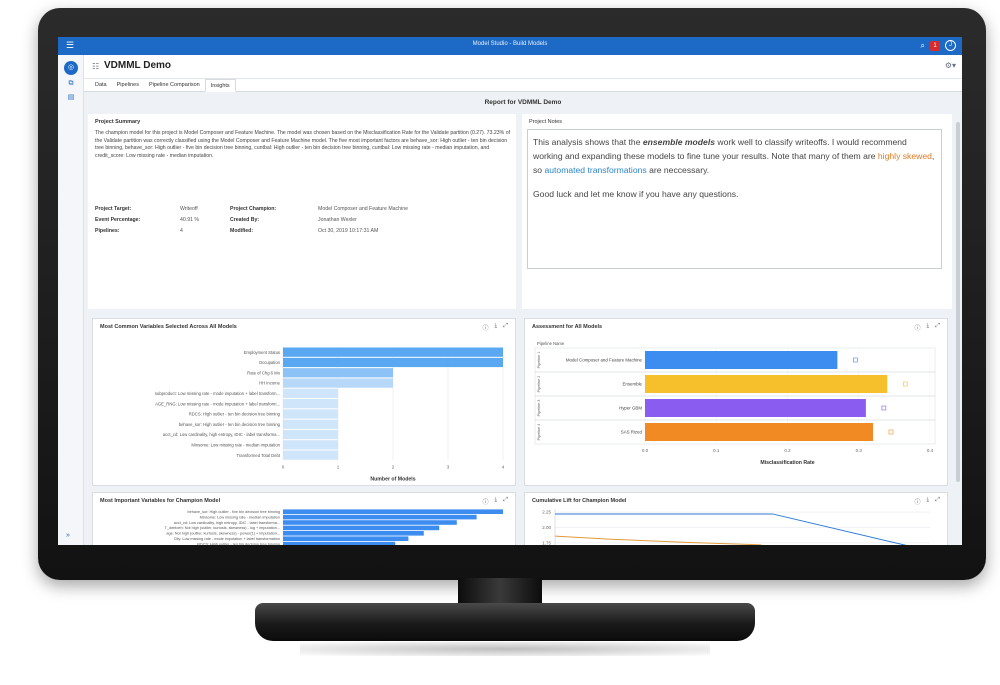 The image size is (1000, 685). I want to click on category-label: Hyper GBM, so click(630, 408).